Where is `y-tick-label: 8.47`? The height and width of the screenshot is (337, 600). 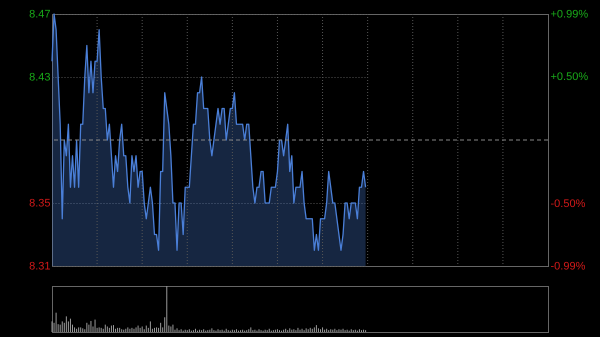 y-tick-label: 8.47 is located at coordinates (39, 14).